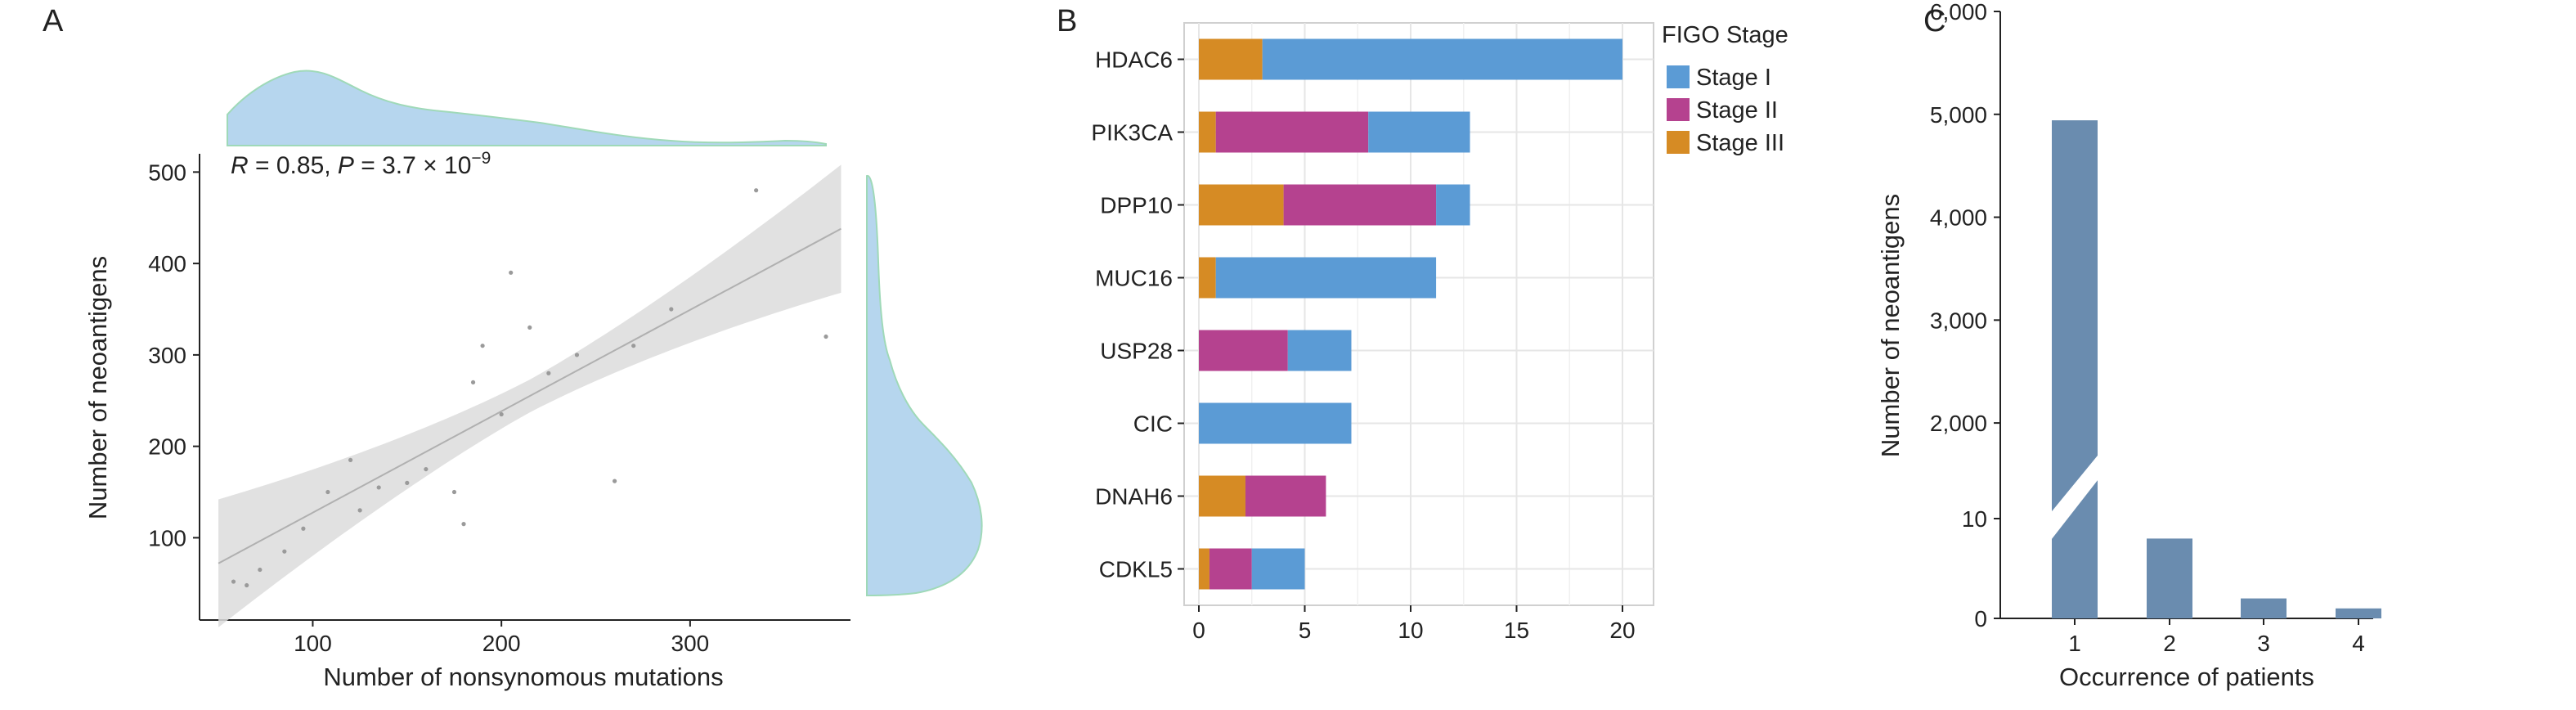 This screenshot has width=2576, height=710. What do you see at coordinates (1132, 133) in the screenshot?
I see `category-label-pik3ca: PIK3CA` at bounding box center [1132, 133].